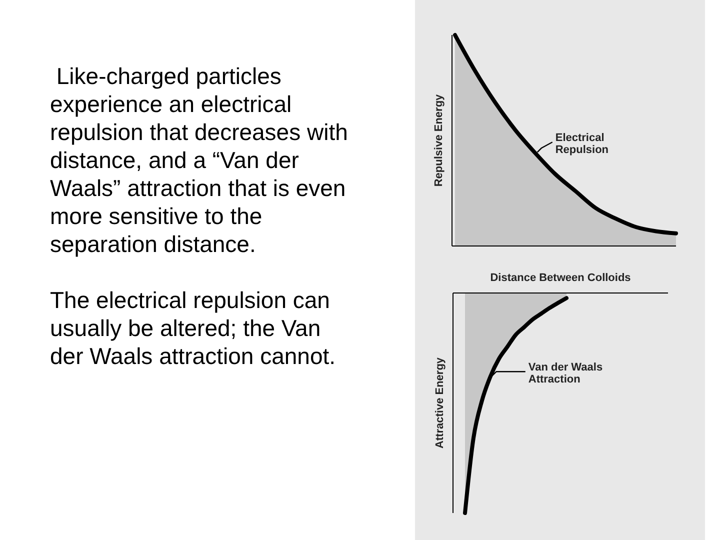 This screenshot has width=720, height=540. I want to click on text: The electrical repulsion can usually be altered; the Van der Waals attraction cannot., so click(193, 328).